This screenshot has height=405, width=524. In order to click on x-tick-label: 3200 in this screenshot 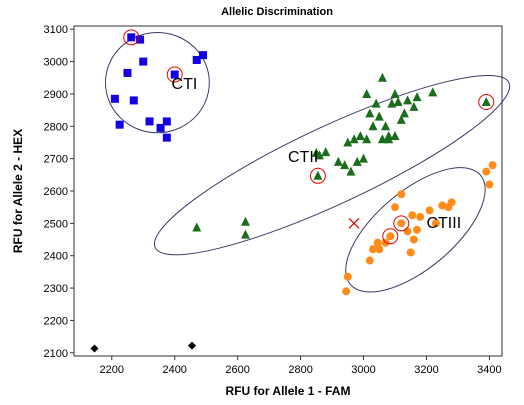, I will do `click(426, 370)`.